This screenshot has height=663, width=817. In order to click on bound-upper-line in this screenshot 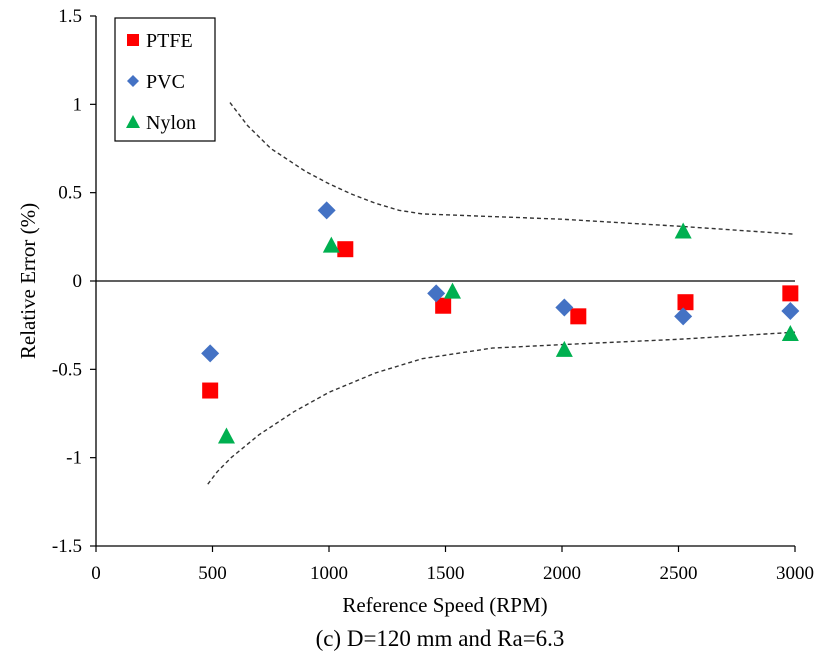, I will do `click(512, 168)`.